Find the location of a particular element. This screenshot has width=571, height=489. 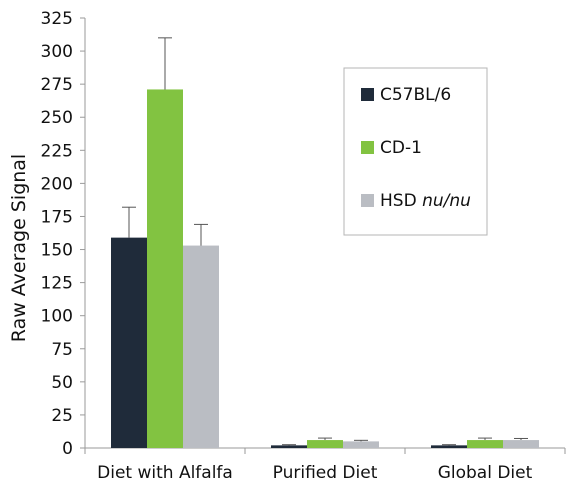

y-tick-label: 150 is located at coordinates (57, 251).